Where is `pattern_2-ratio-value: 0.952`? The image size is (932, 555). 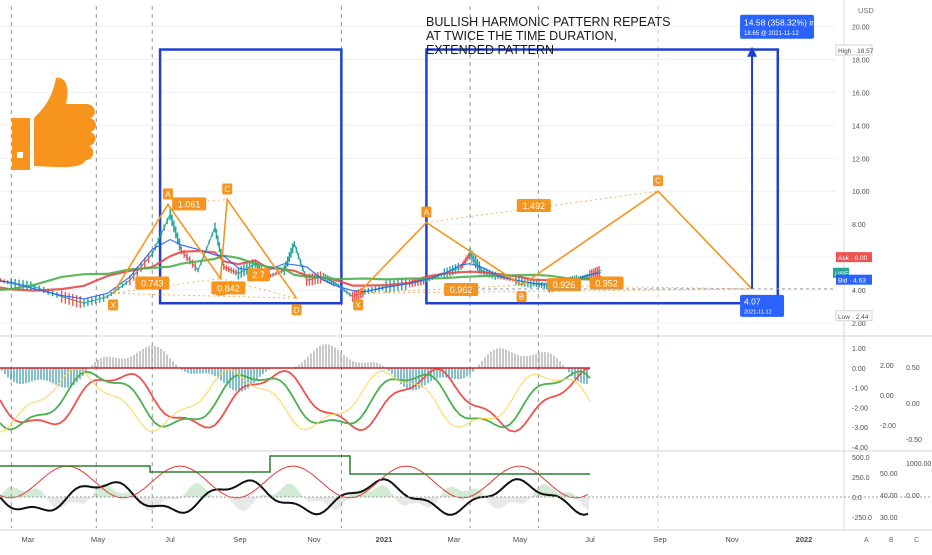 pattern_2-ratio-value: 0.952 is located at coordinates (606, 283).